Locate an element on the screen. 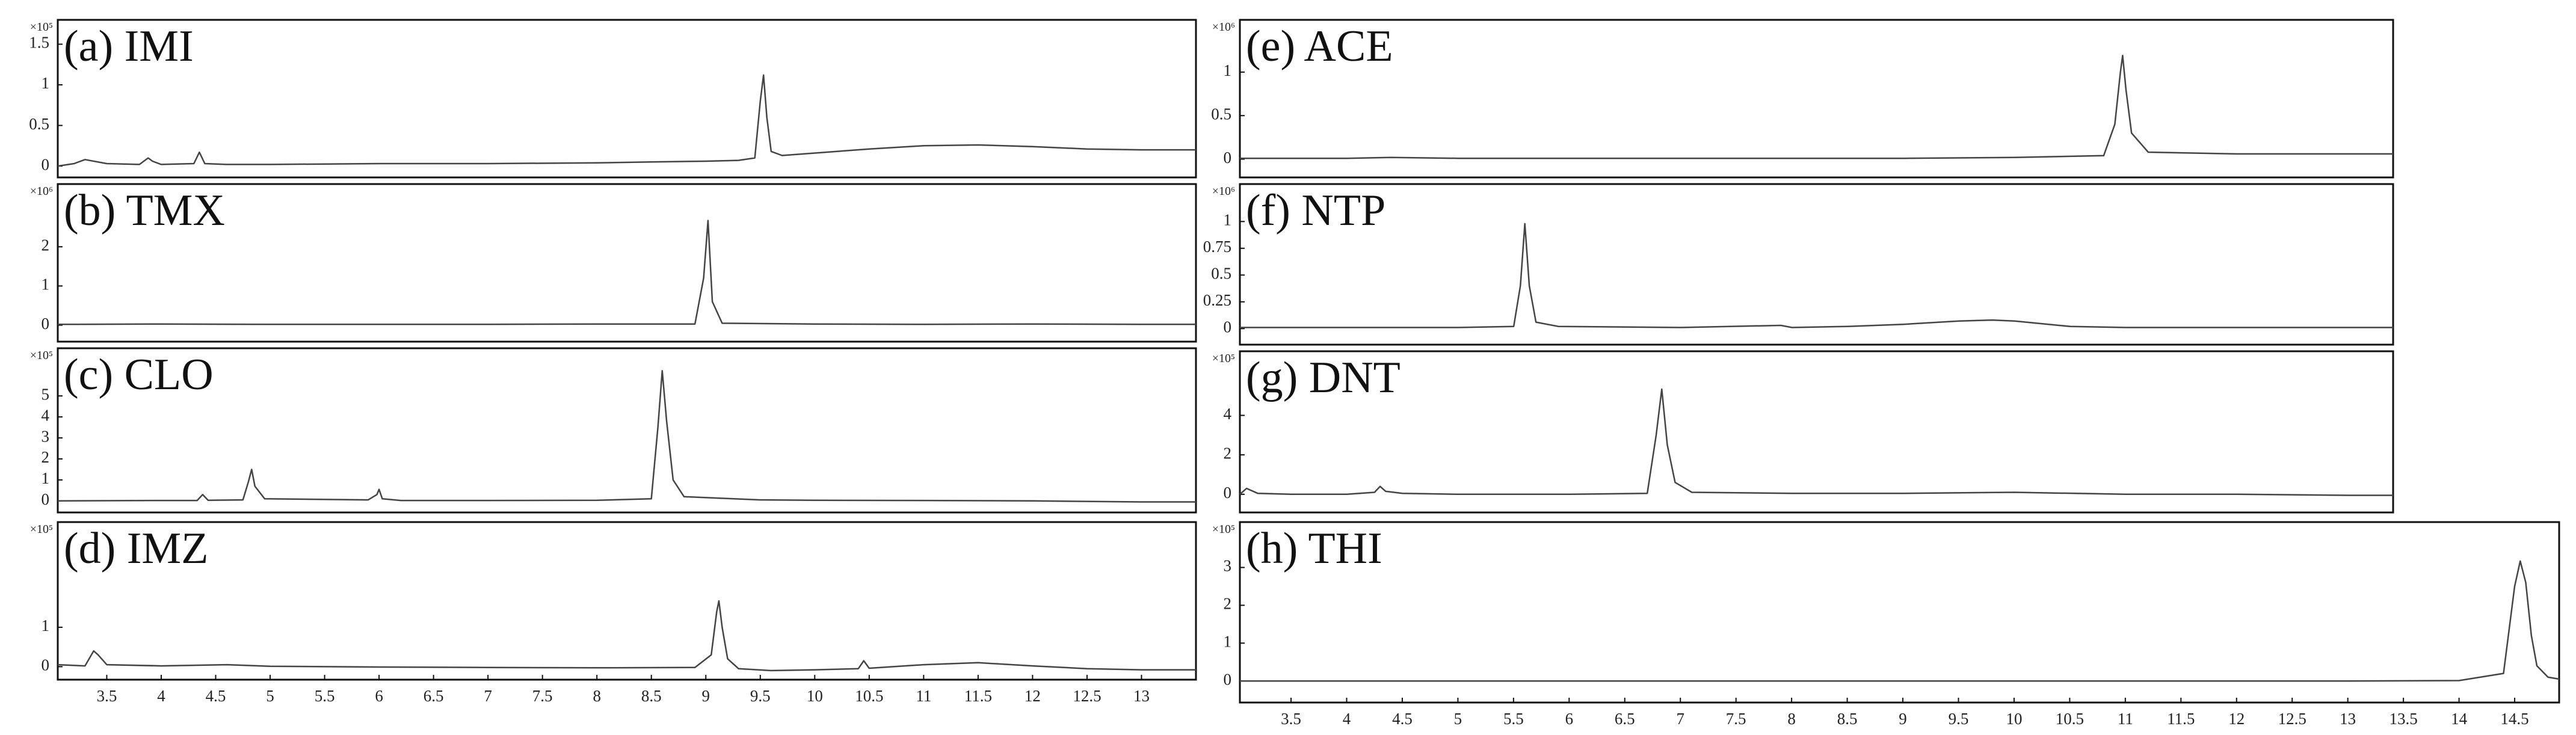 The image size is (2576, 735). y-tick-label: 1.5 is located at coordinates (39, 43).